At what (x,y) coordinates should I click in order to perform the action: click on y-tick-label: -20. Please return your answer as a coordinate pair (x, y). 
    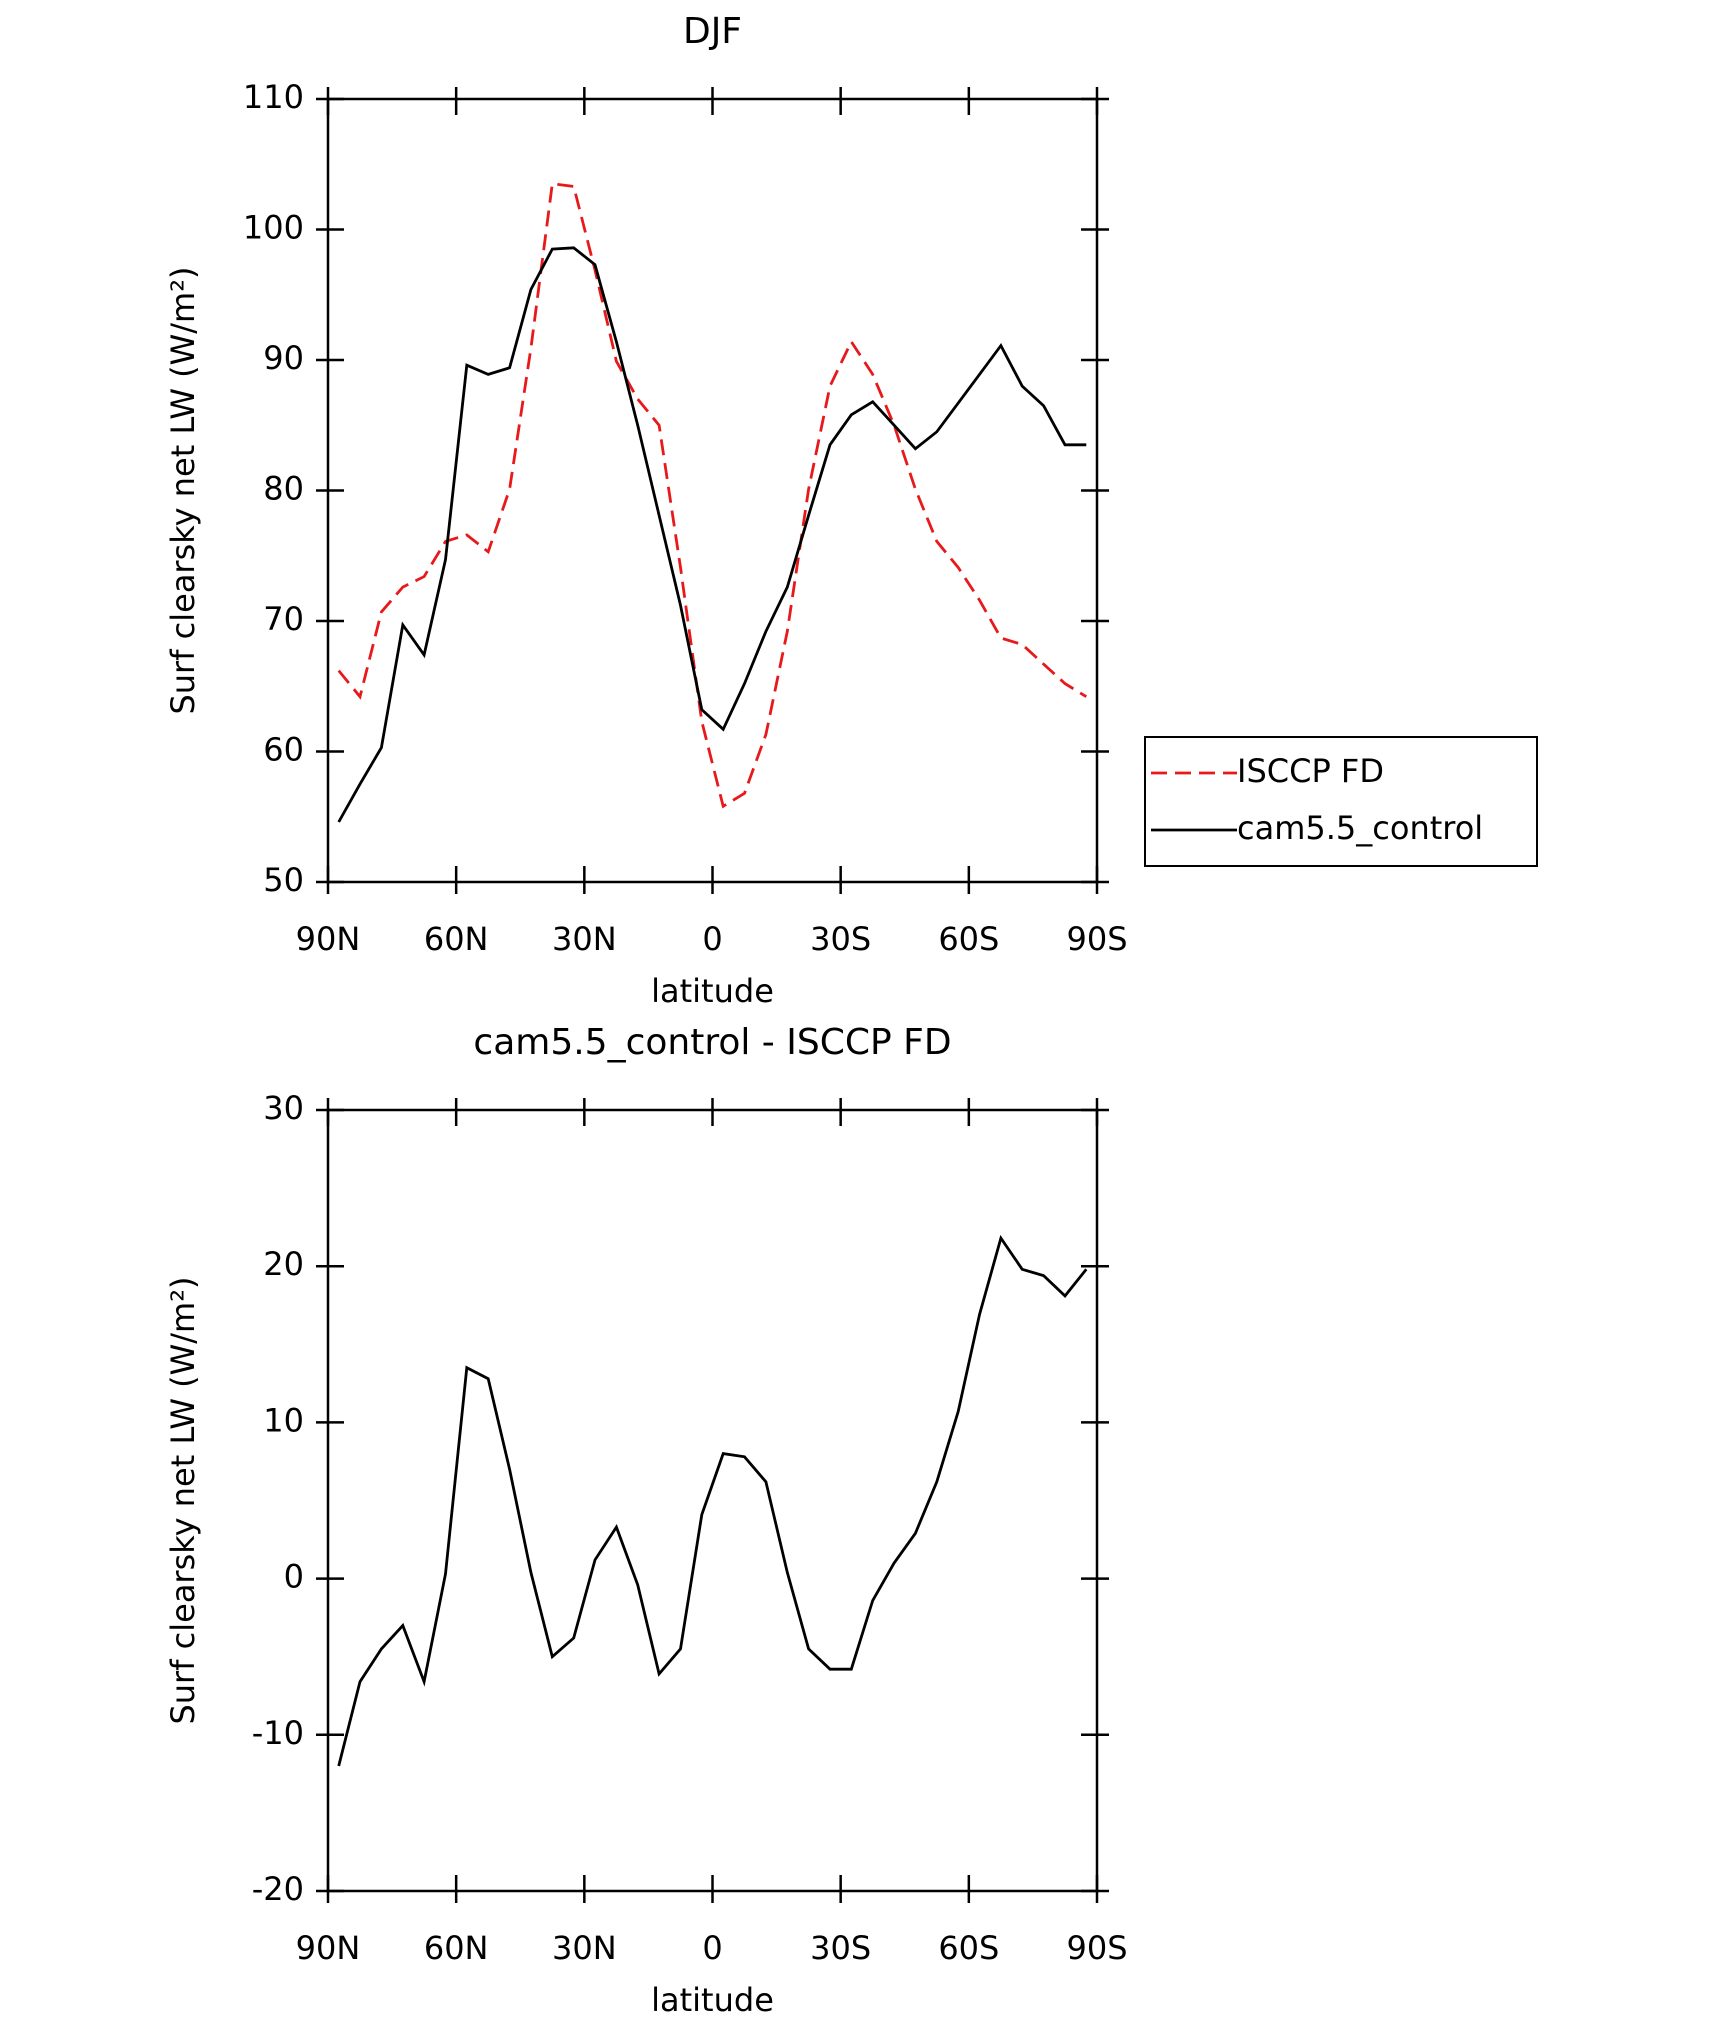
    Looking at the image, I should click on (278, 1889).